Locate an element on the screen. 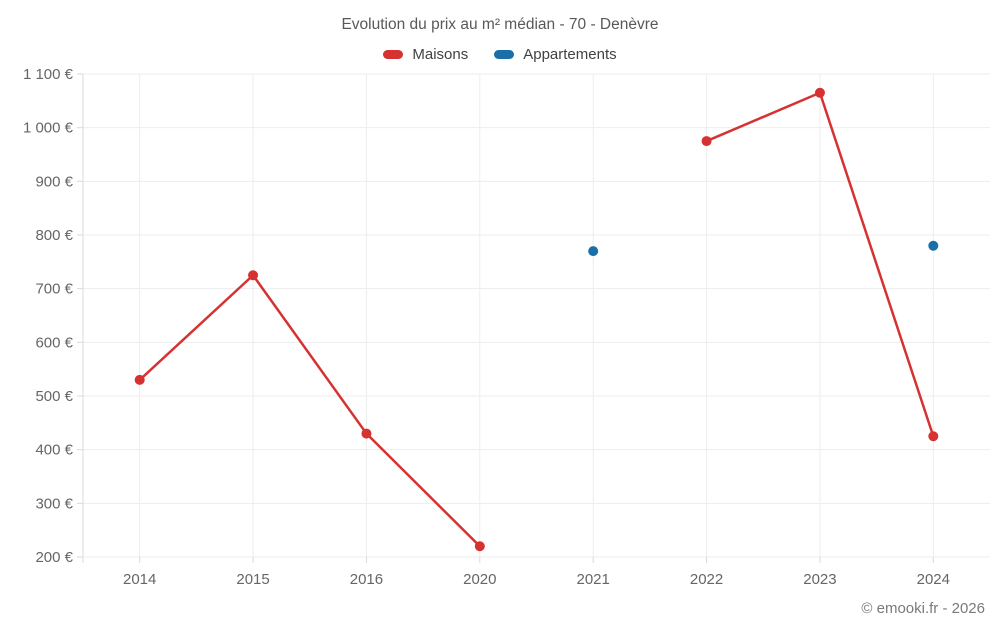 Image resolution: width=1000 pixels, height=625 pixels. x-tick-label: 2014 is located at coordinates (139, 579).